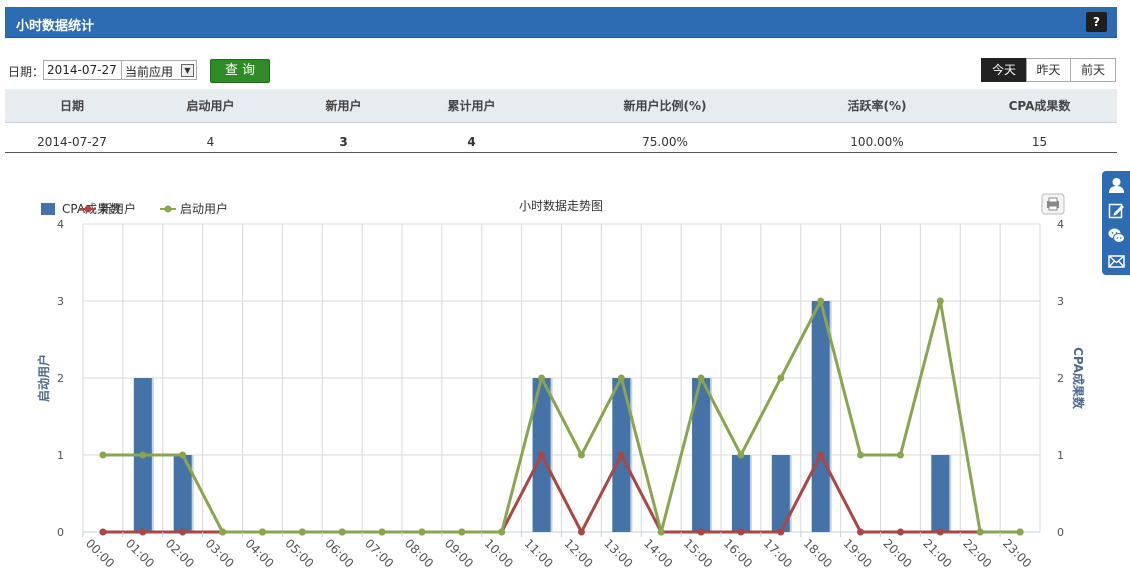 Image resolution: width=1130 pixels, height=572 pixels. What do you see at coordinates (240, 71) in the screenshot?
I see `query-button: 查 询` at bounding box center [240, 71].